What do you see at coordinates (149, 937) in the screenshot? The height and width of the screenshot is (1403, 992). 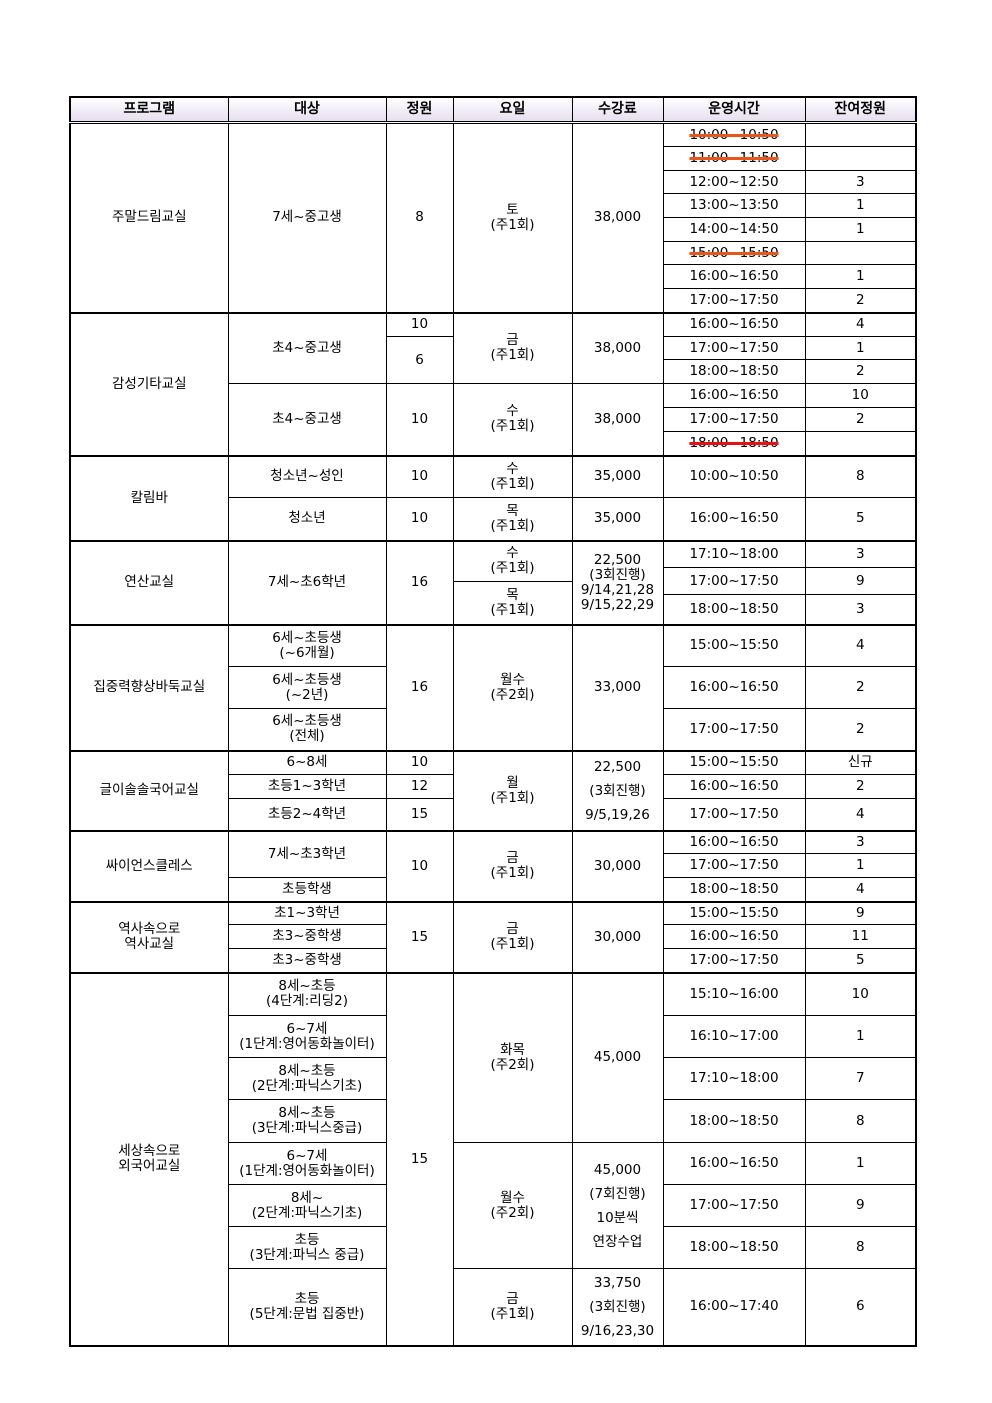 I see `program-name: 역사속으로 역사교실` at bounding box center [149, 937].